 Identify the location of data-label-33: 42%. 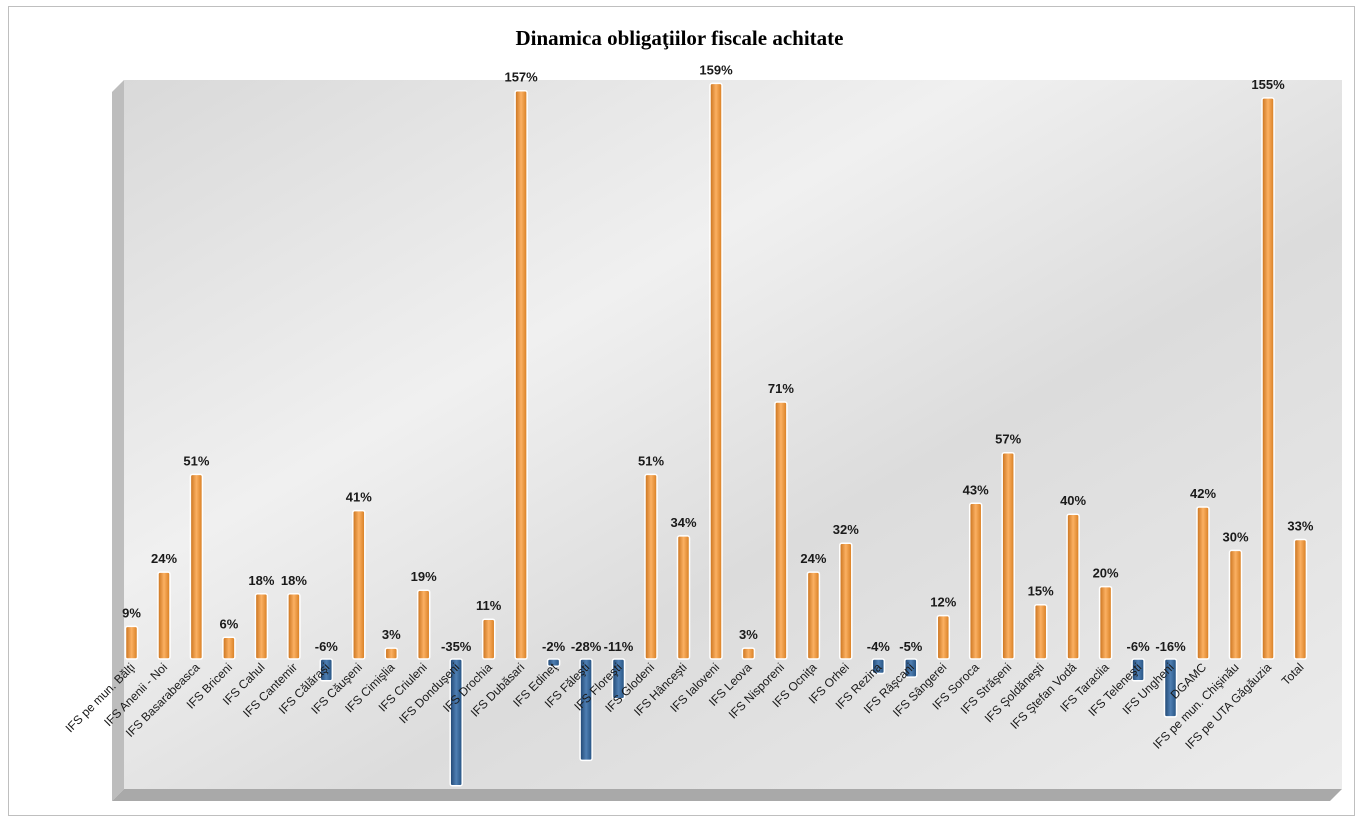
(1203, 493).